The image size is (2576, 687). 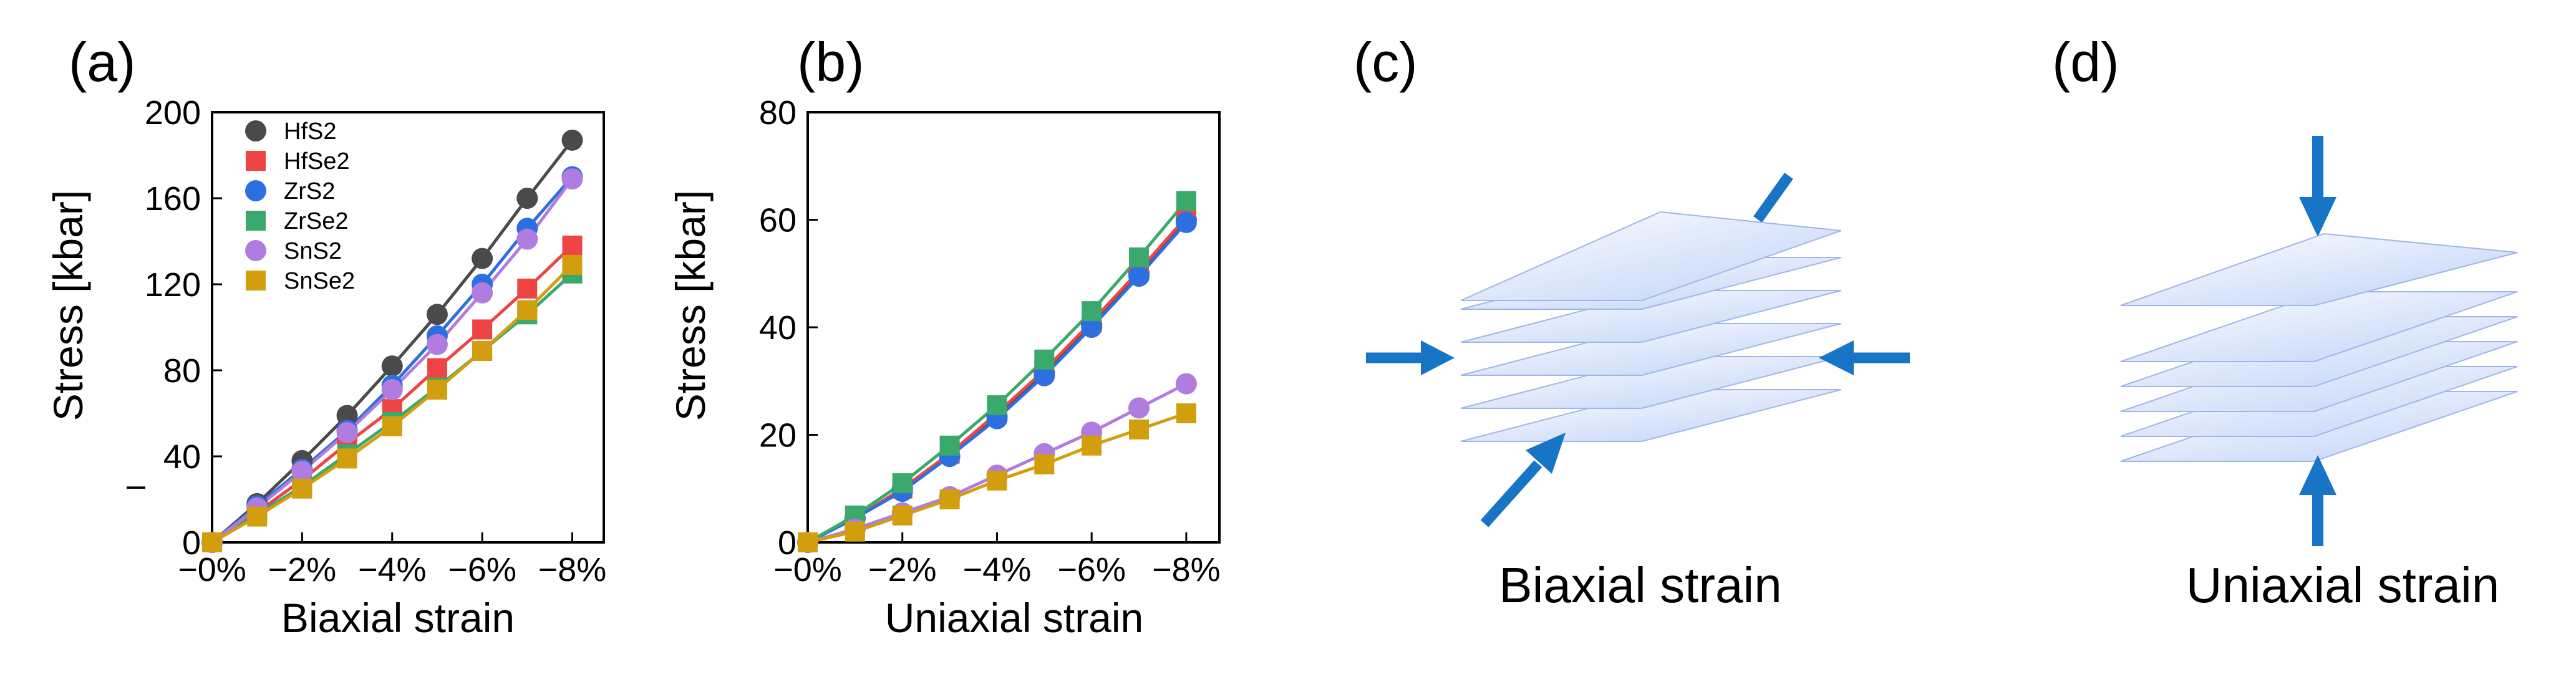 I want to click on legend-marker-ZrSe2, so click(x=256, y=221).